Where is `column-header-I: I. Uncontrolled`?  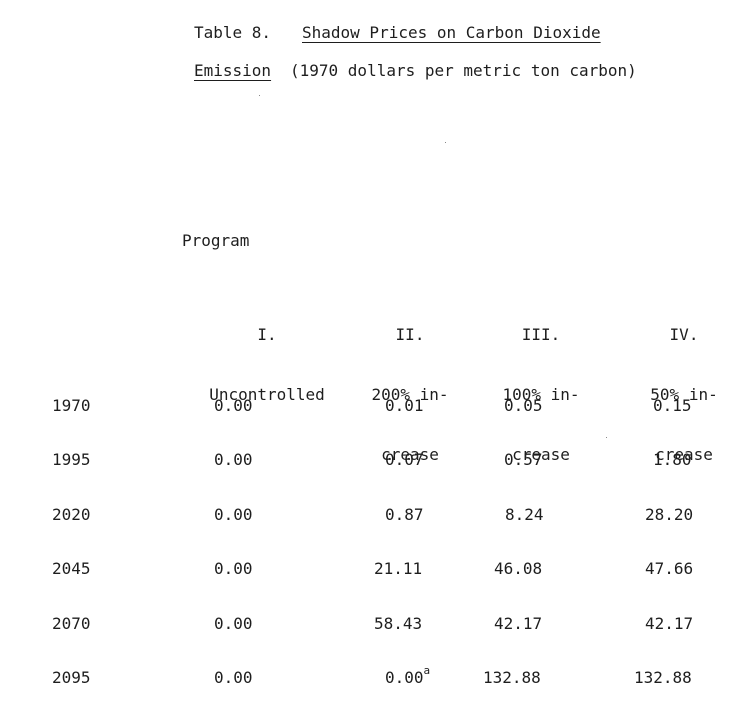 column-header-I: I. Uncontrolled is located at coordinates (267, 355).